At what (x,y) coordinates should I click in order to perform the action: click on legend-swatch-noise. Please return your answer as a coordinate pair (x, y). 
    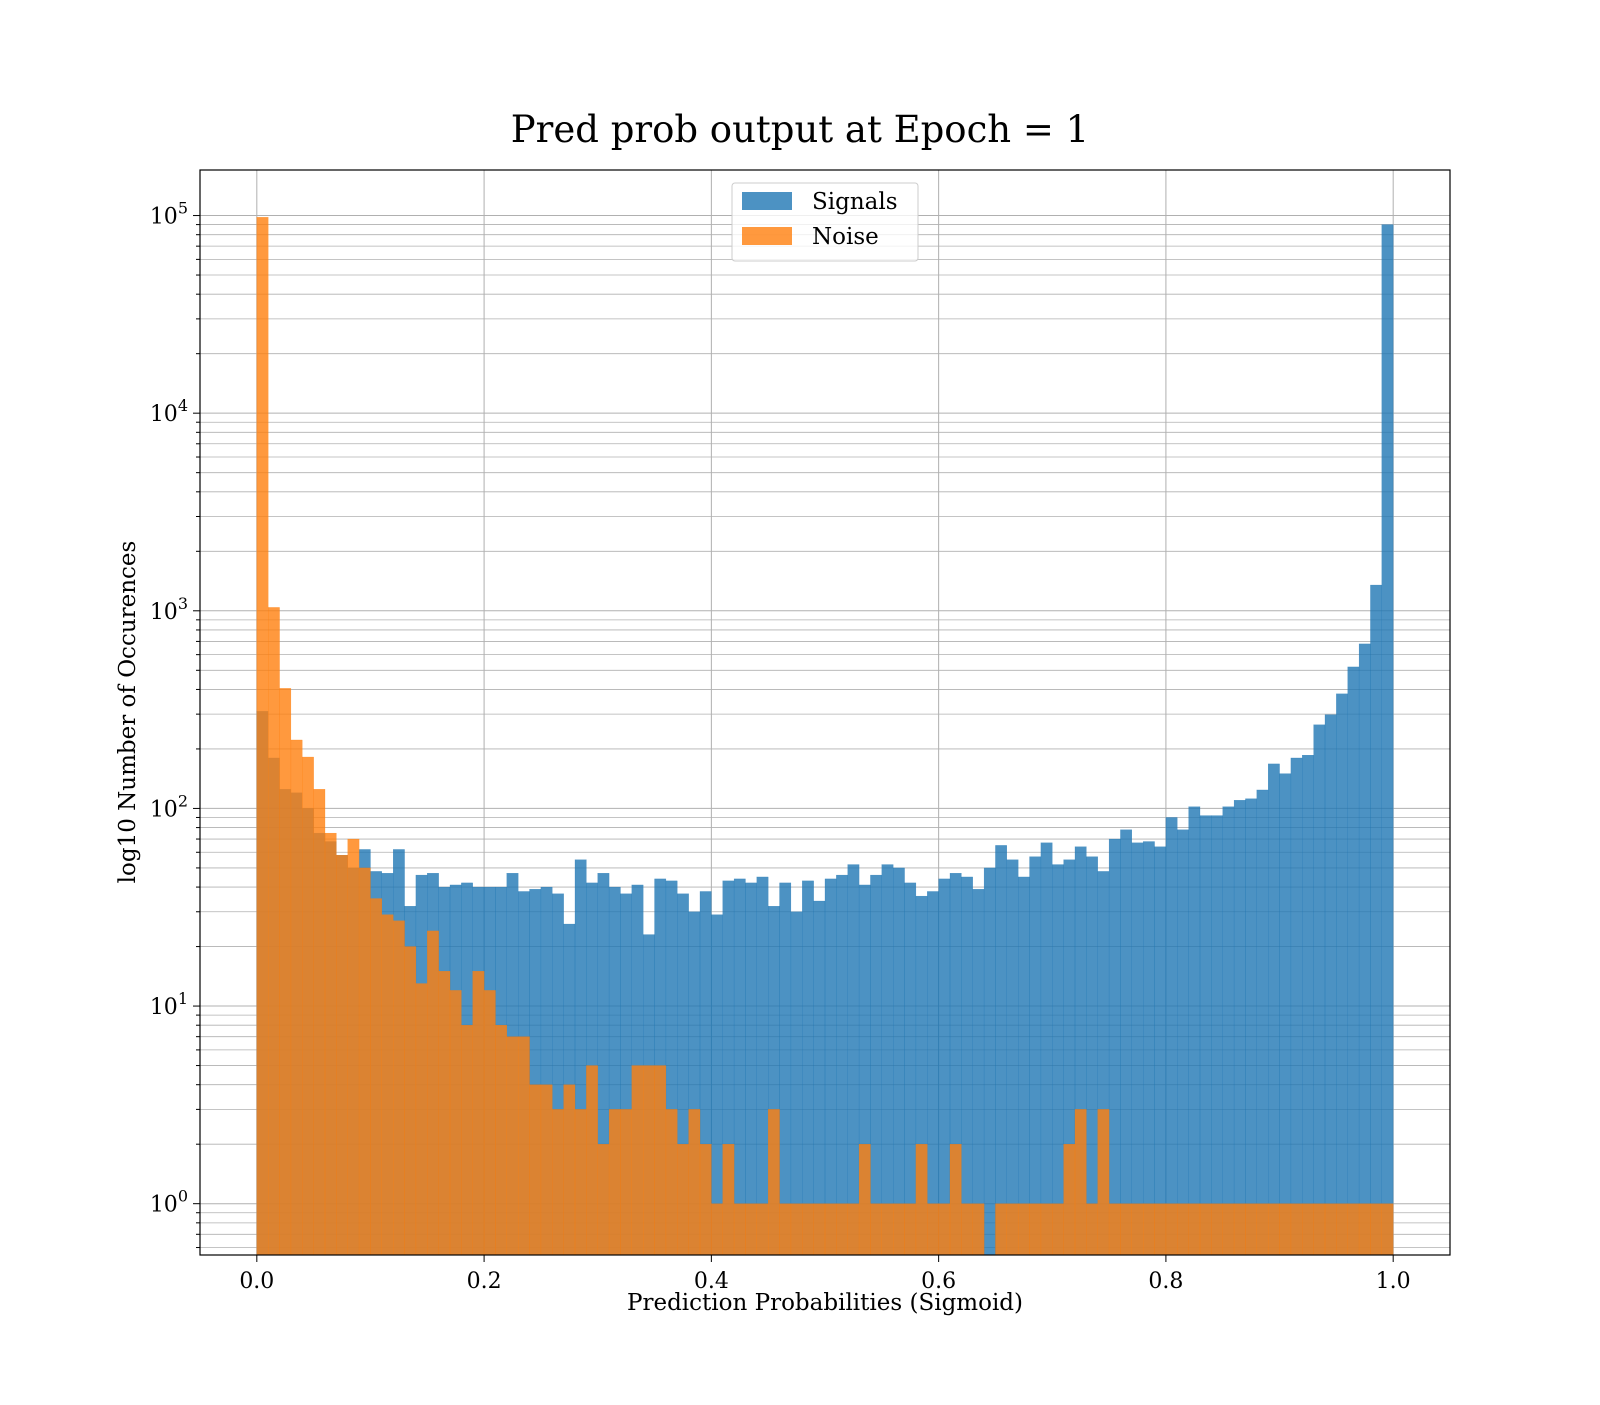
    Looking at the image, I should click on (767, 236).